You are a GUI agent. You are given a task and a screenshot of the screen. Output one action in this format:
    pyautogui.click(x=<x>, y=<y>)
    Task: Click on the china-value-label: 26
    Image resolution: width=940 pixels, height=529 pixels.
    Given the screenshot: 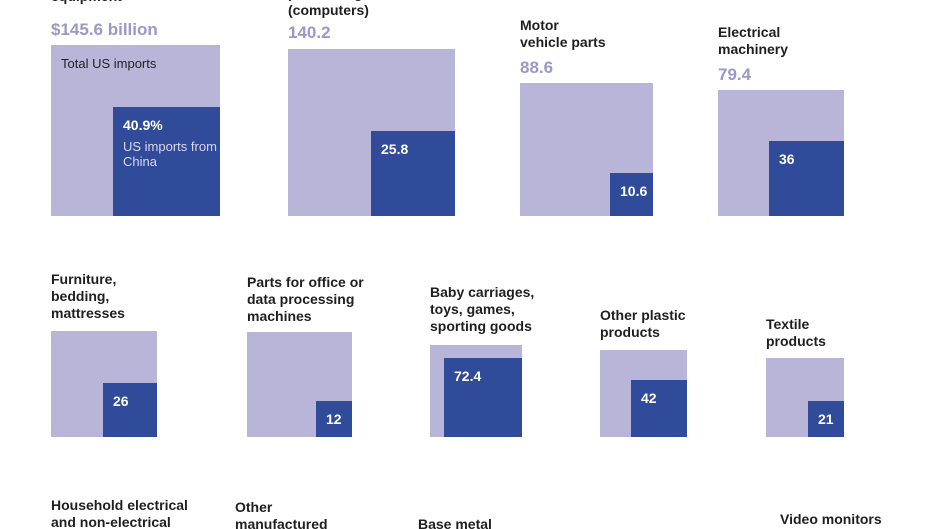 What is the action you would take?
    pyautogui.click(x=121, y=401)
    